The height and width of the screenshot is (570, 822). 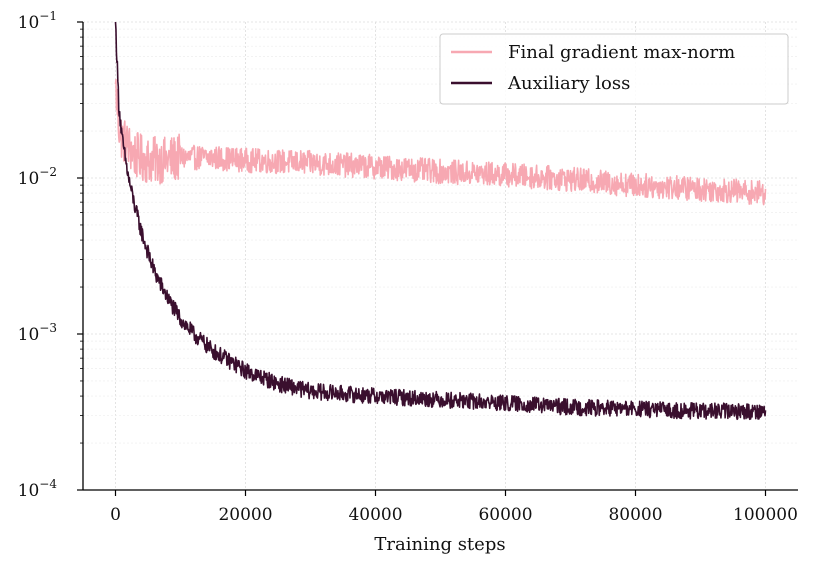 What do you see at coordinates (48, 16) in the screenshot?
I see `y-tick-label-exponent: −1` at bounding box center [48, 16].